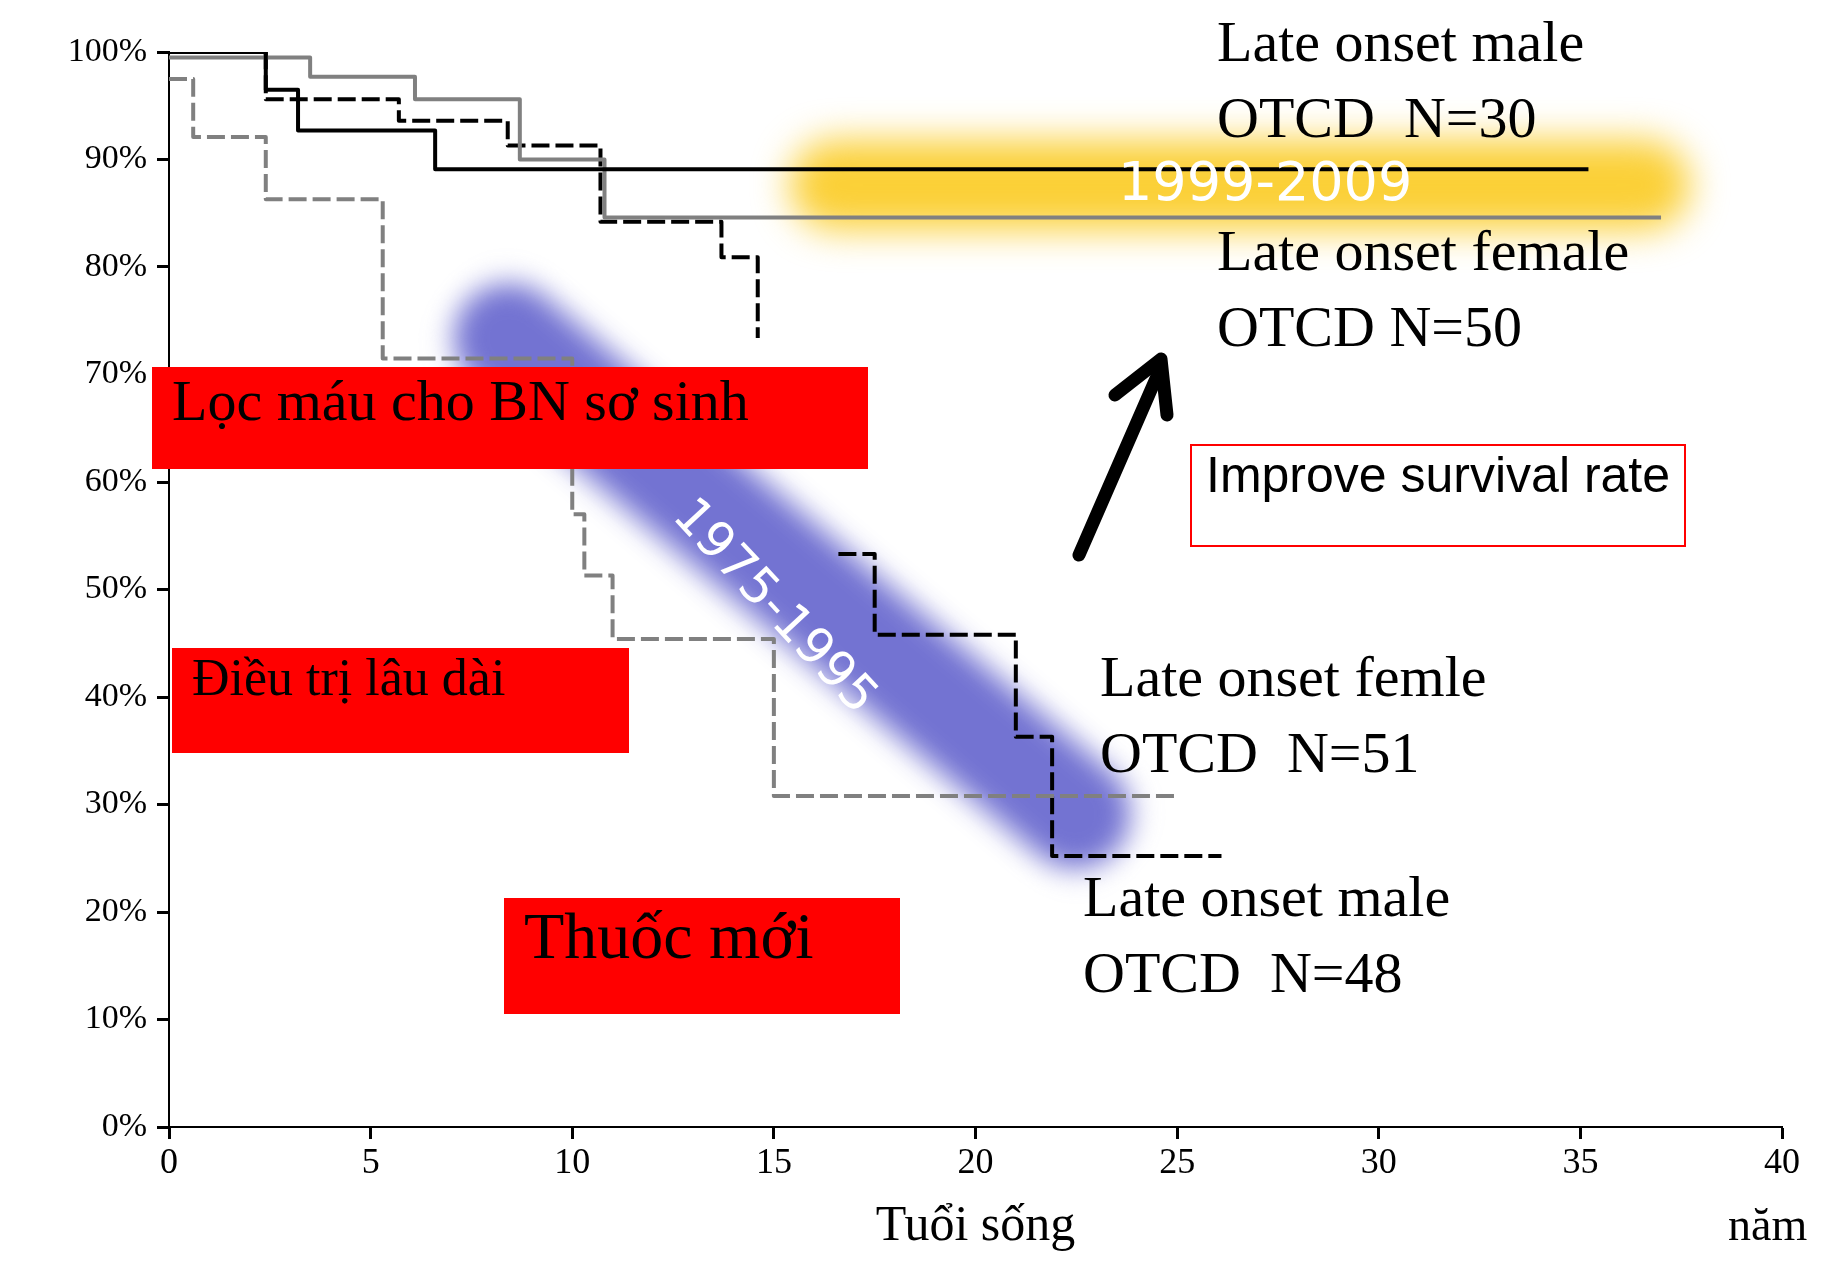  I want to click on x-tick-label: 35, so click(1580, 1161).